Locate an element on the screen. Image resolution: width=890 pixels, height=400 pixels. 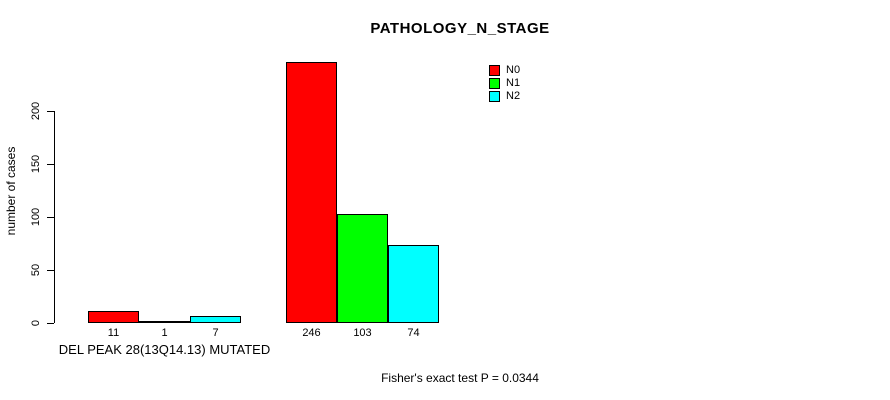
bar-n1-group1 is located at coordinates (164, 322).